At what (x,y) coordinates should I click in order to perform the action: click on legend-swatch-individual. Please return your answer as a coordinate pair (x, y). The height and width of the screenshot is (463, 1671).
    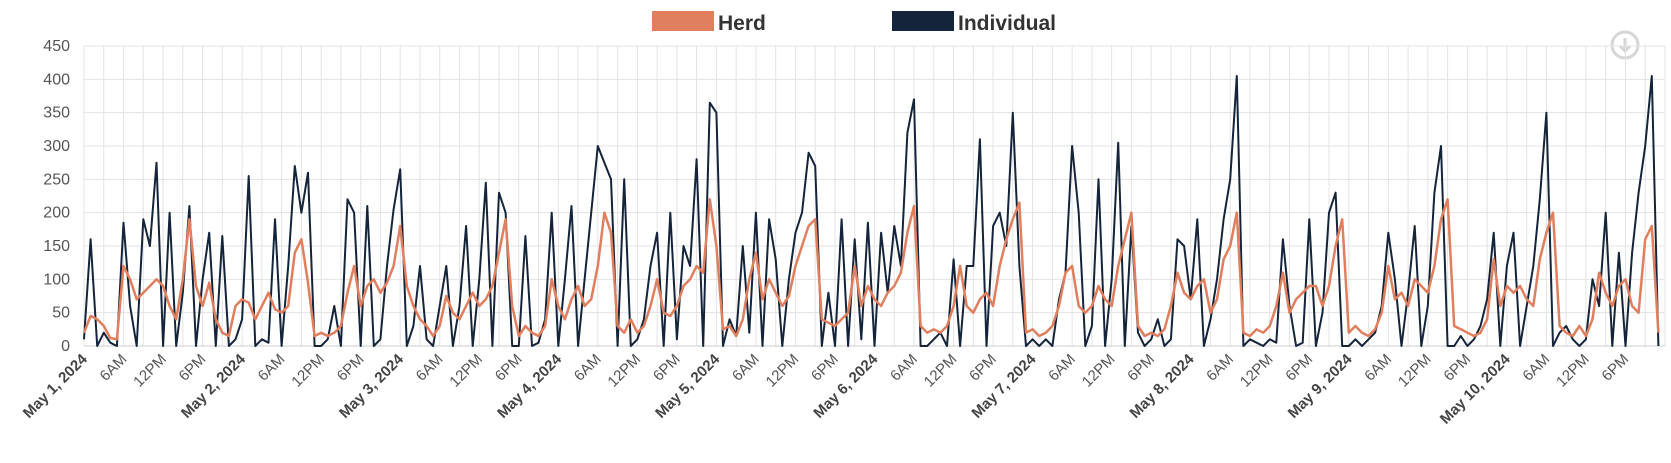
    Looking at the image, I should click on (923, 21).